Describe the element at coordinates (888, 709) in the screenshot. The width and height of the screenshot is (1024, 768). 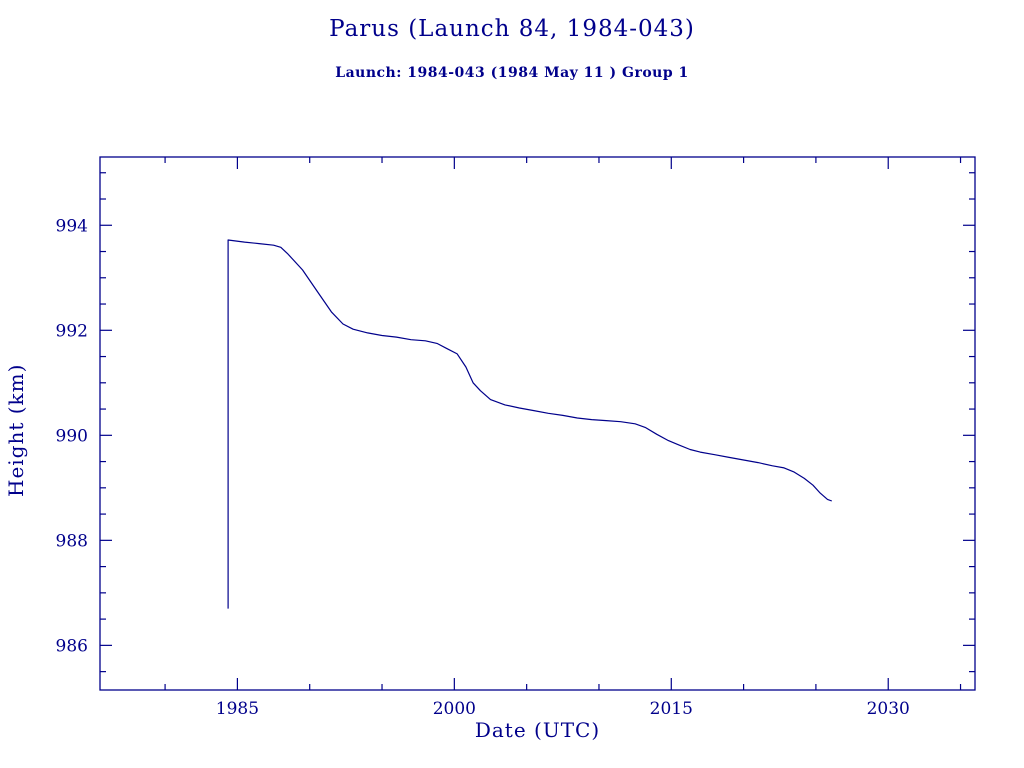
I see `x-tick-label: 2030` at that location.